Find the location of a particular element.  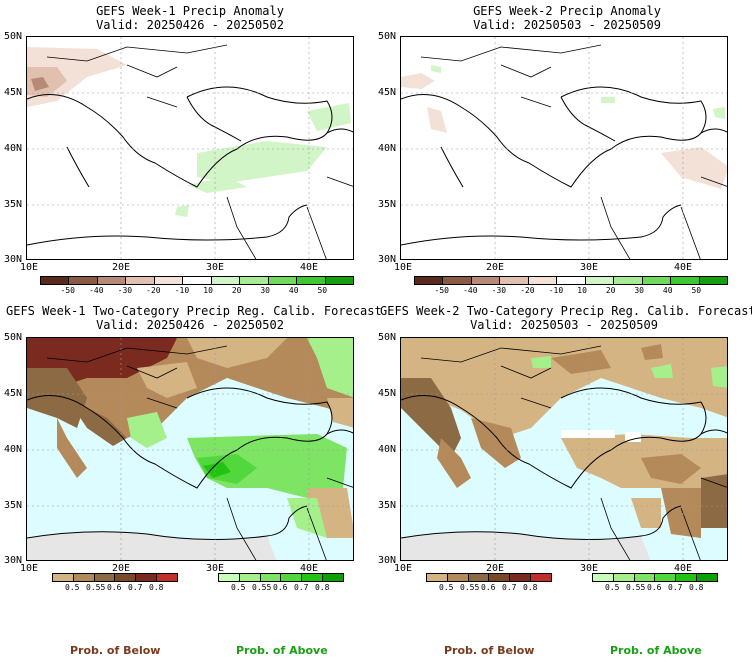

panel2-lat-35: 35N is located at coordinates (387, 204).